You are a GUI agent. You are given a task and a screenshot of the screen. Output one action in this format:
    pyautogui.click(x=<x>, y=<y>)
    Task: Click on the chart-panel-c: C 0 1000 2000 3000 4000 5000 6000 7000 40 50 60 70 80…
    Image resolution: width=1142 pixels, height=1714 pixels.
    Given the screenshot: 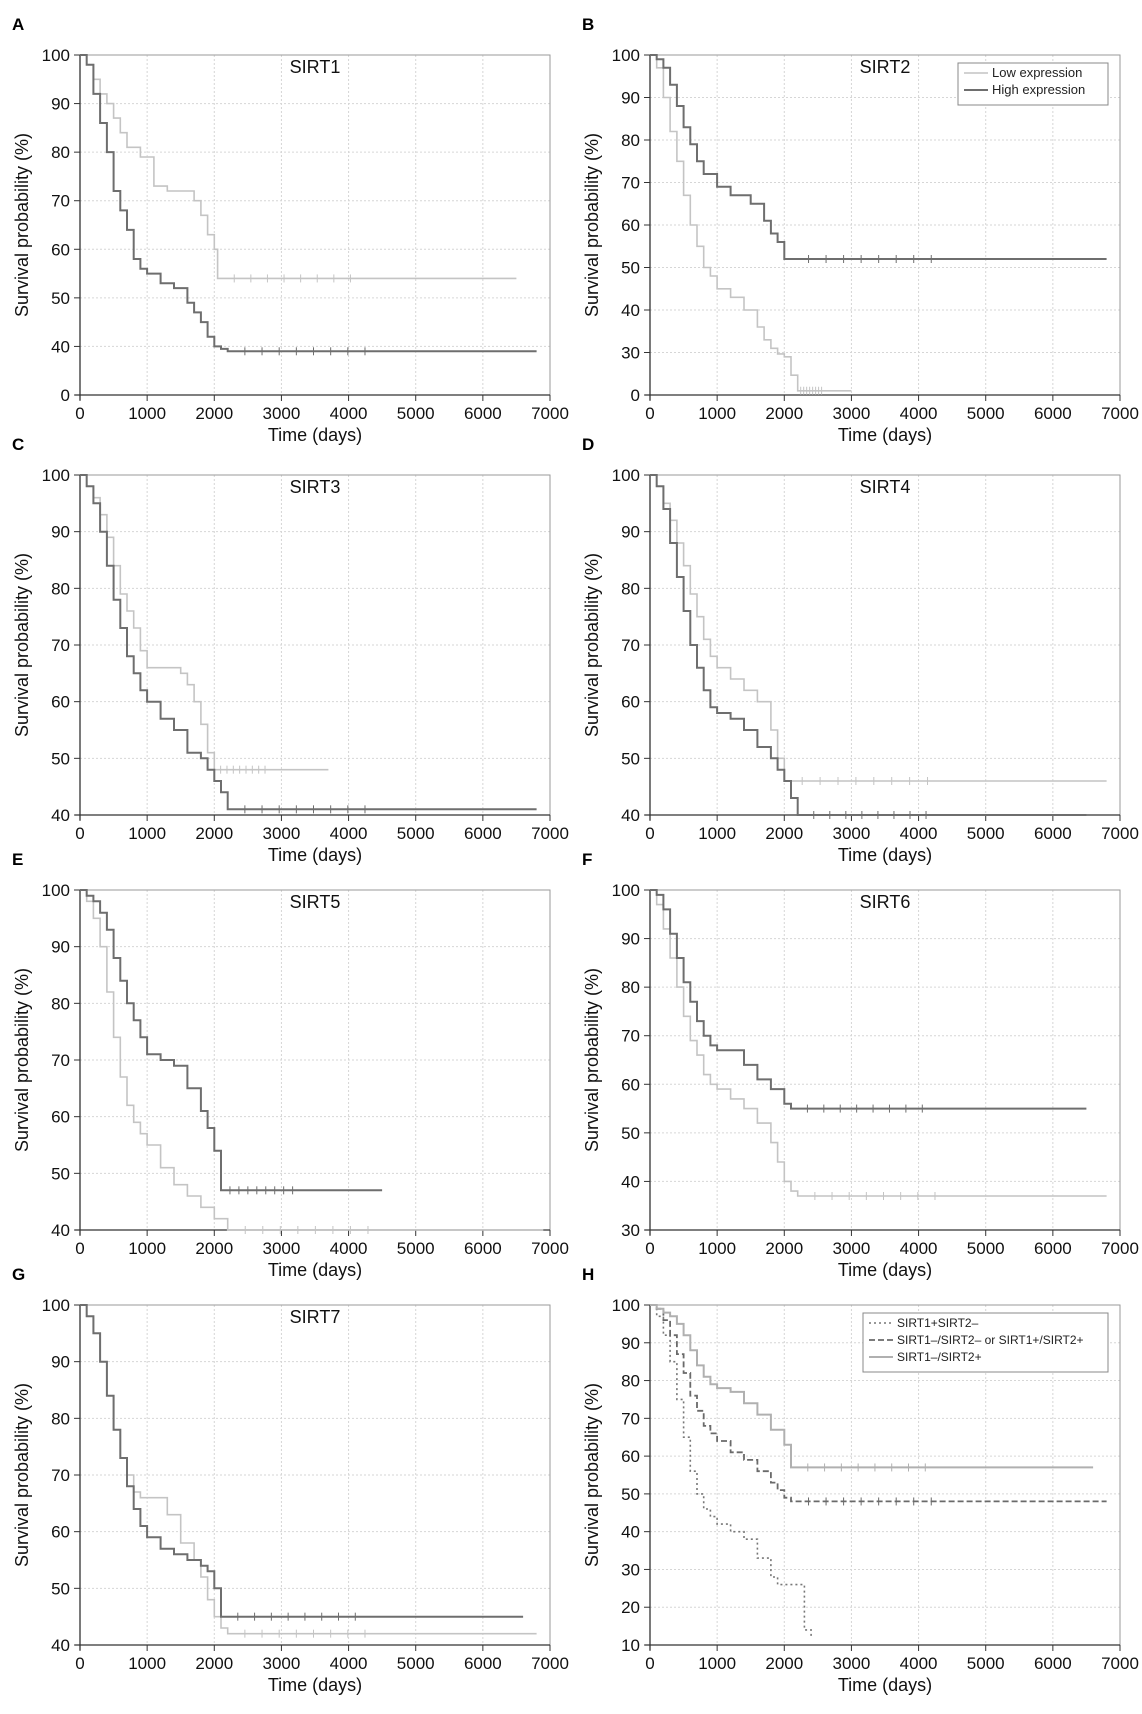 What is the action you would take?
    pyautogui.click(x=290, y=650)
    